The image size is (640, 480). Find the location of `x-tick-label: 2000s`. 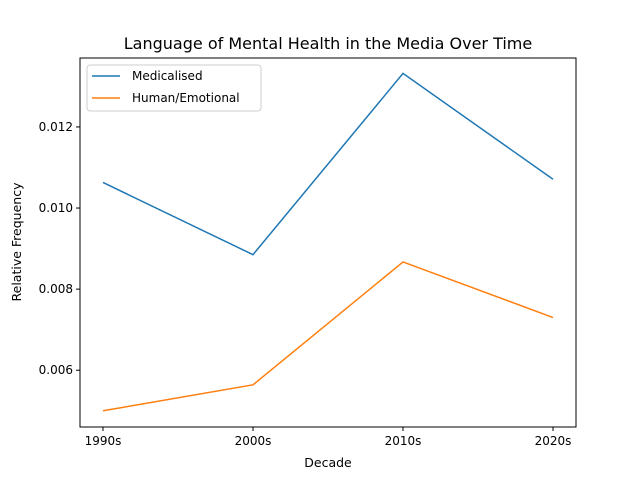

x-tick-label: 2000s is located at coordinates (253, 441).